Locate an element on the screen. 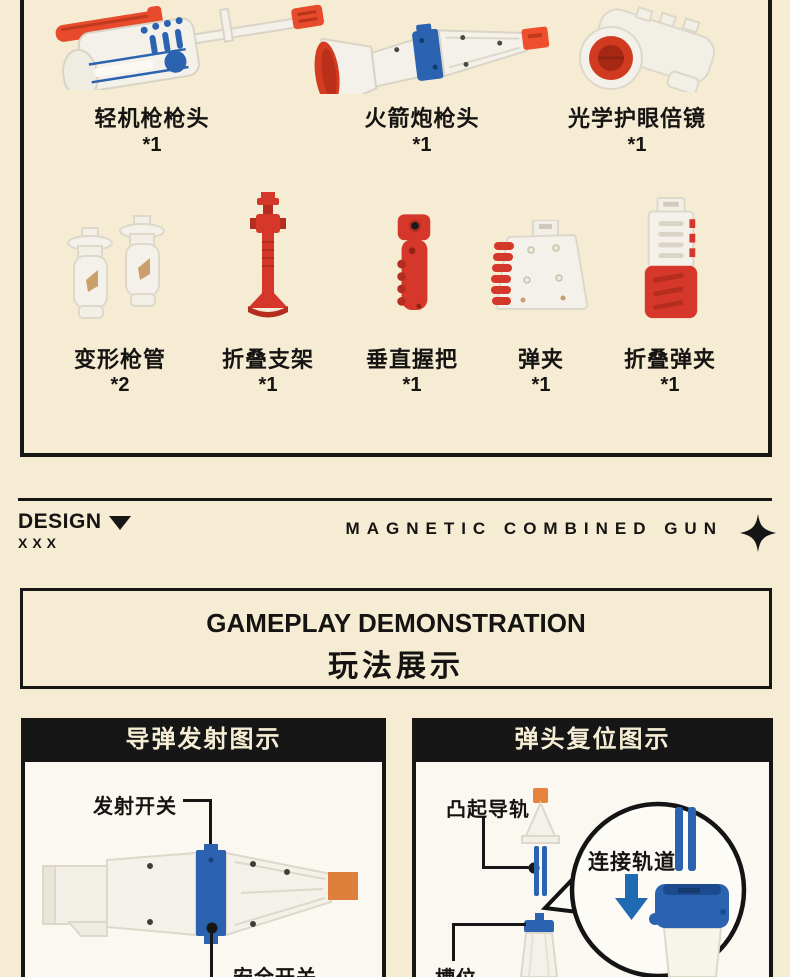 The width and height of the screenshot is (790, 977). folding-stand-illustration is located at coordinates (268, 255).